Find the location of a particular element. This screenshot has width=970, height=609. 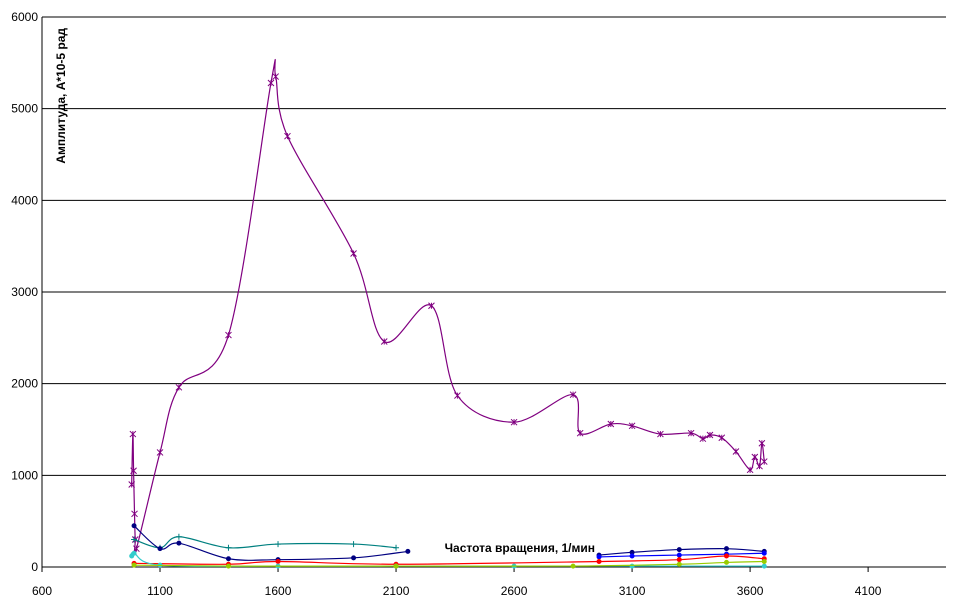

y-tick-label: 0 is located at coordinates (34, 567).